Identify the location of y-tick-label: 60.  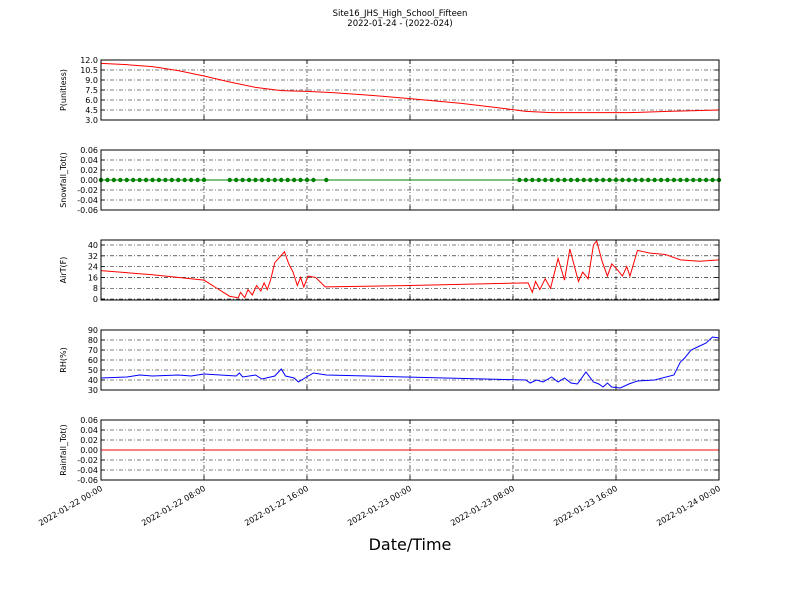
(93, 360).